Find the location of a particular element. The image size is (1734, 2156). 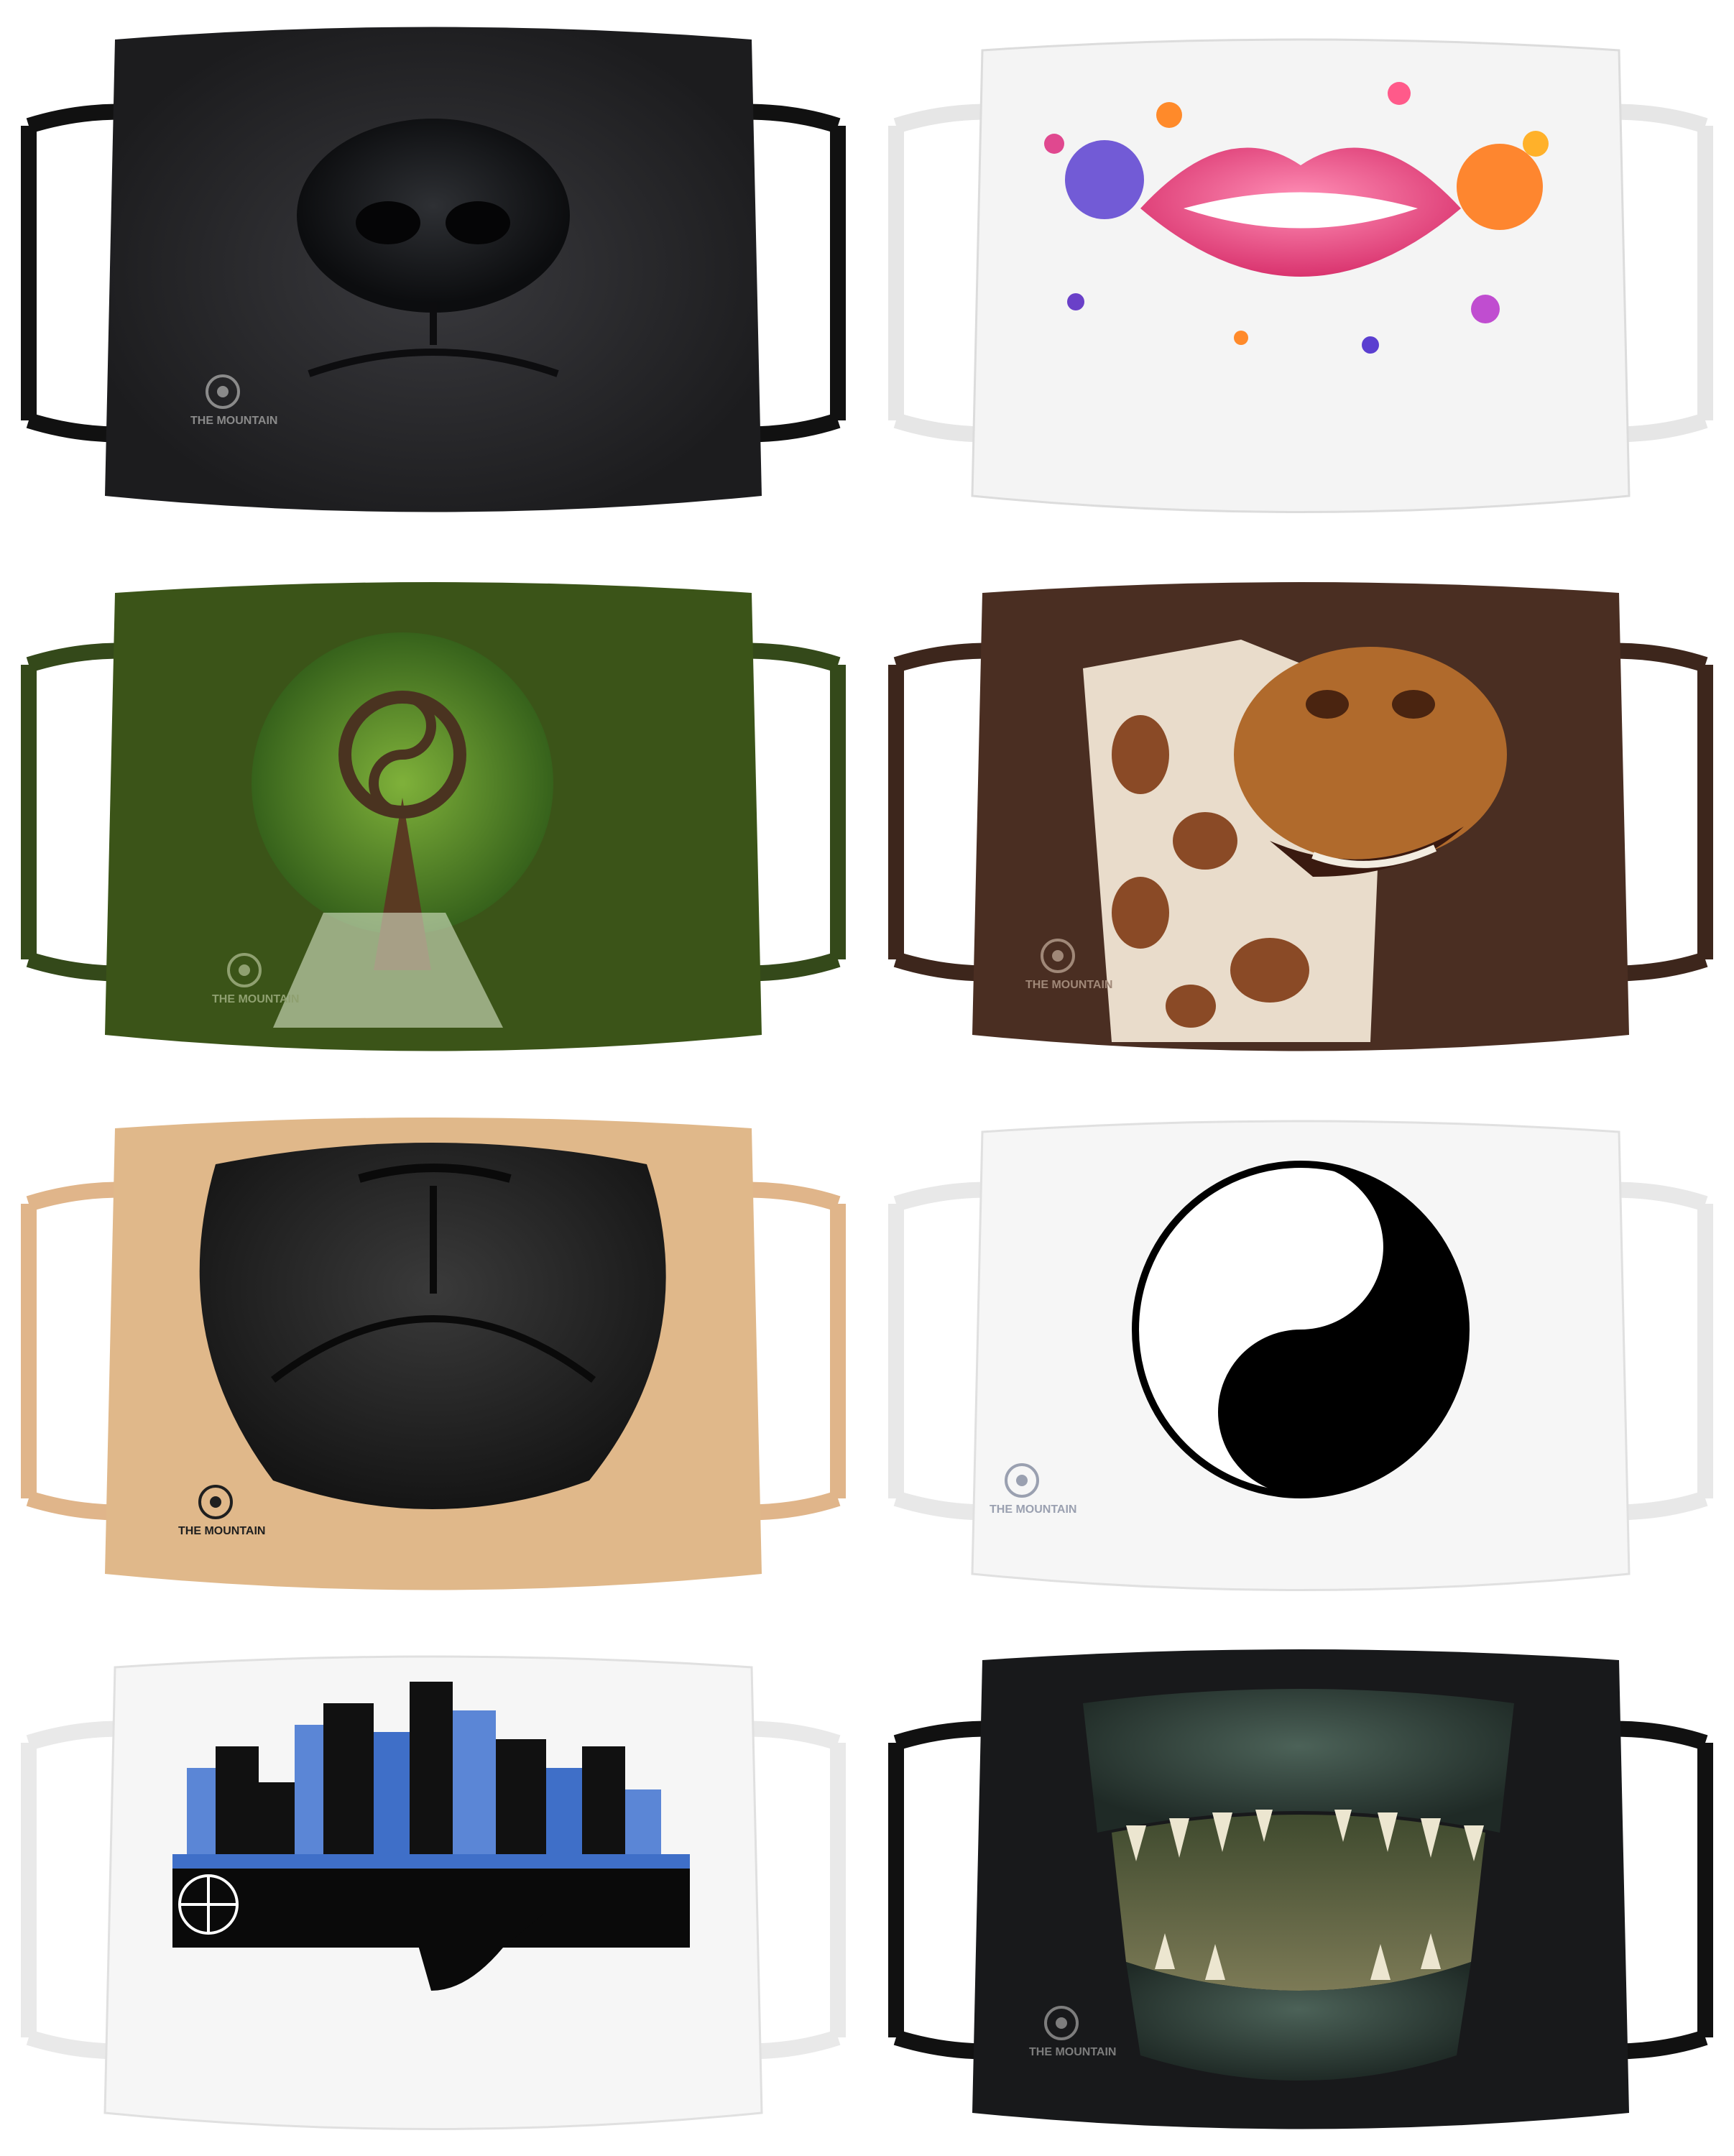

mask-city-skyline is located at coordinates (433, 1886).